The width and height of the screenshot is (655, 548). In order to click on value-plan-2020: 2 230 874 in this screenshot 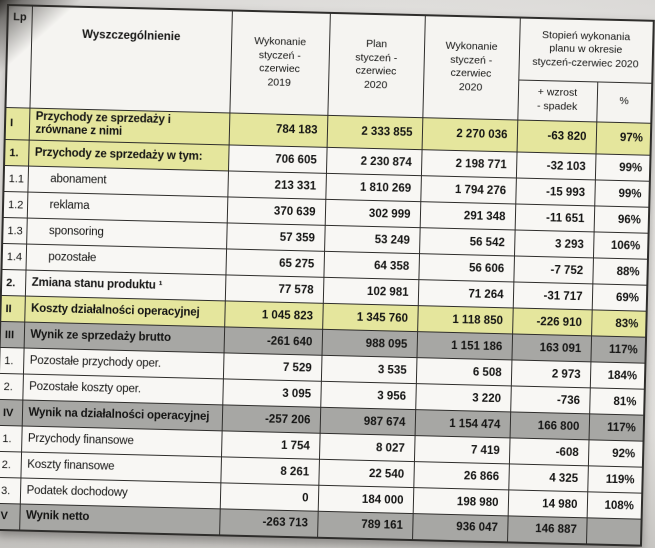, I will do `click(373, 161)`.